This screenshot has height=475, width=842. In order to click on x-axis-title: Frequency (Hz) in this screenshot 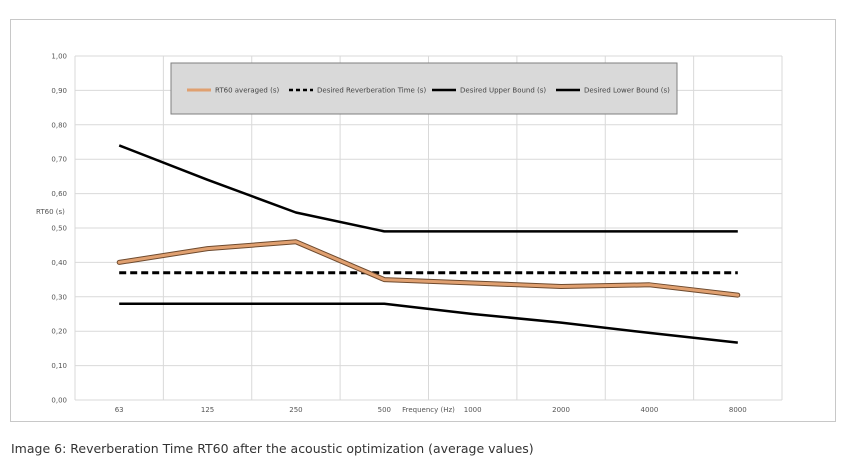, I will do `click(428, 410)`.